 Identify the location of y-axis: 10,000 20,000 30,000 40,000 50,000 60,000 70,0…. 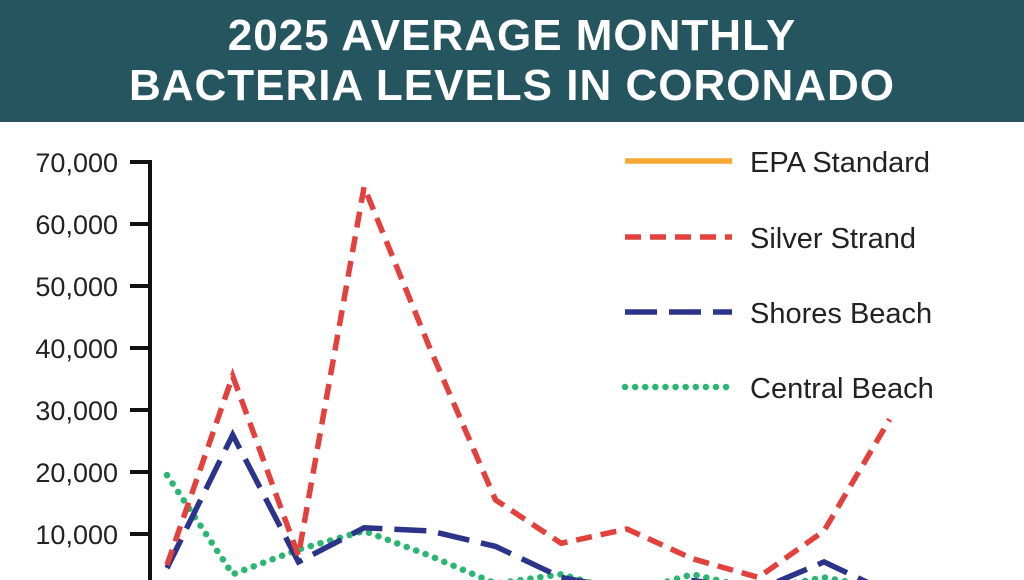
(93, 364).